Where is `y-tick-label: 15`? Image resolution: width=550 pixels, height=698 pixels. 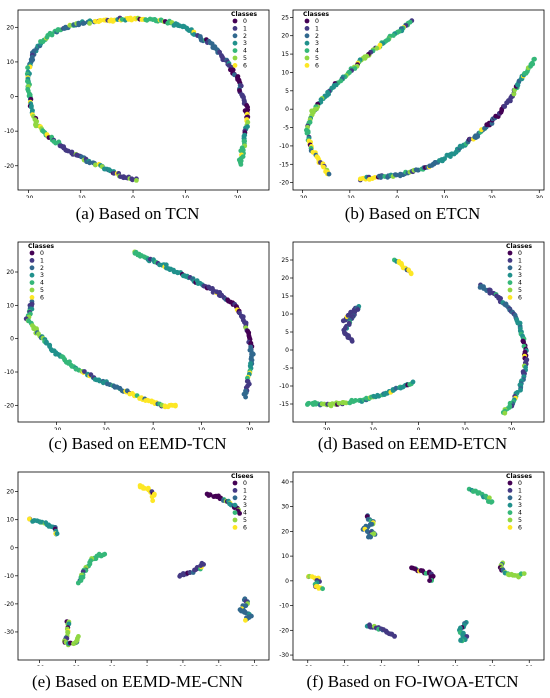 y-tick-label: 15 is located at coordinates (285, 54).